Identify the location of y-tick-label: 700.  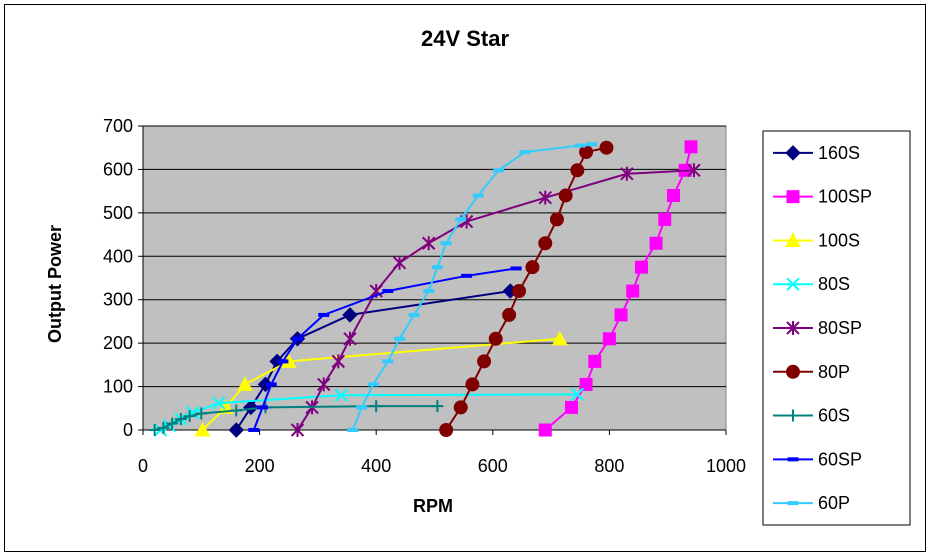
(118, 126).